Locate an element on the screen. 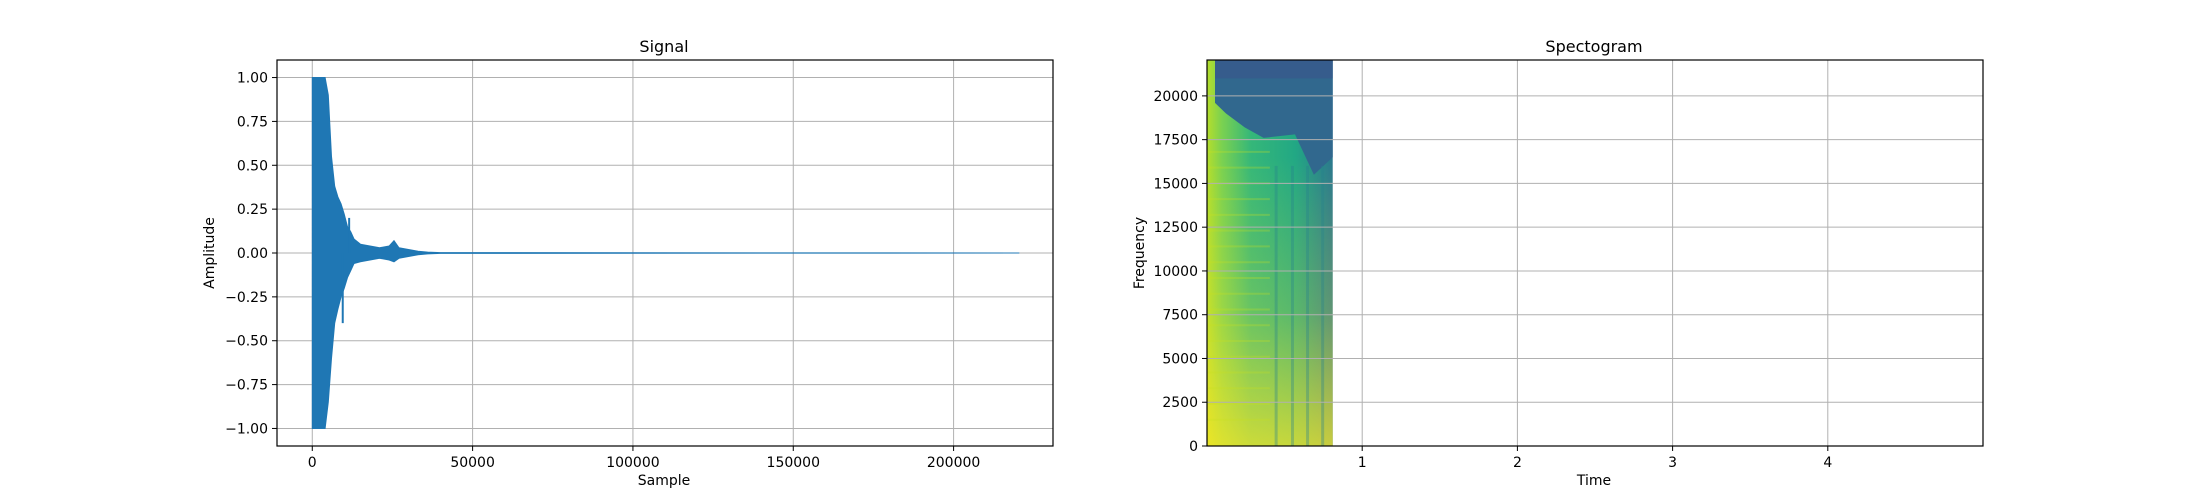  spectrogram-y-tick-label: 10000 is located at coordinates (1175, 272).